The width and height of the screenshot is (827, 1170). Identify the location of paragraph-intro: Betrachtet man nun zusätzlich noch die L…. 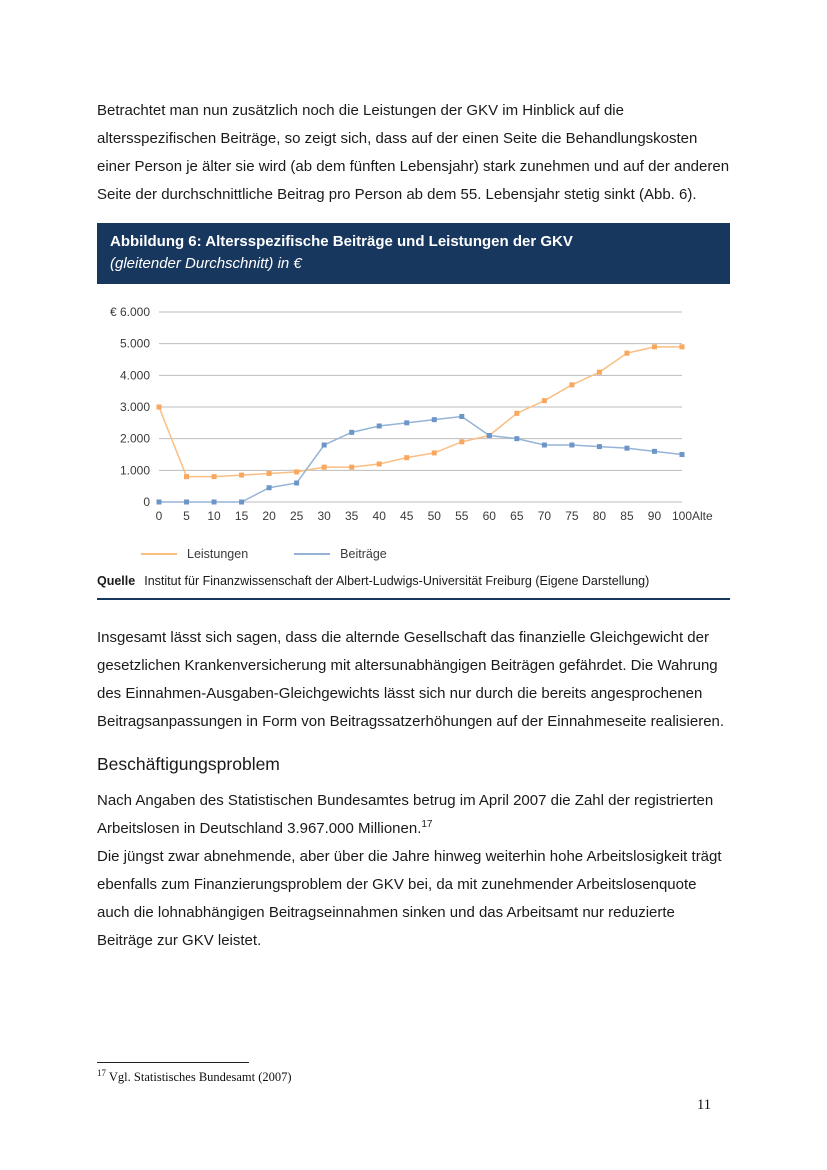
(413, 152).